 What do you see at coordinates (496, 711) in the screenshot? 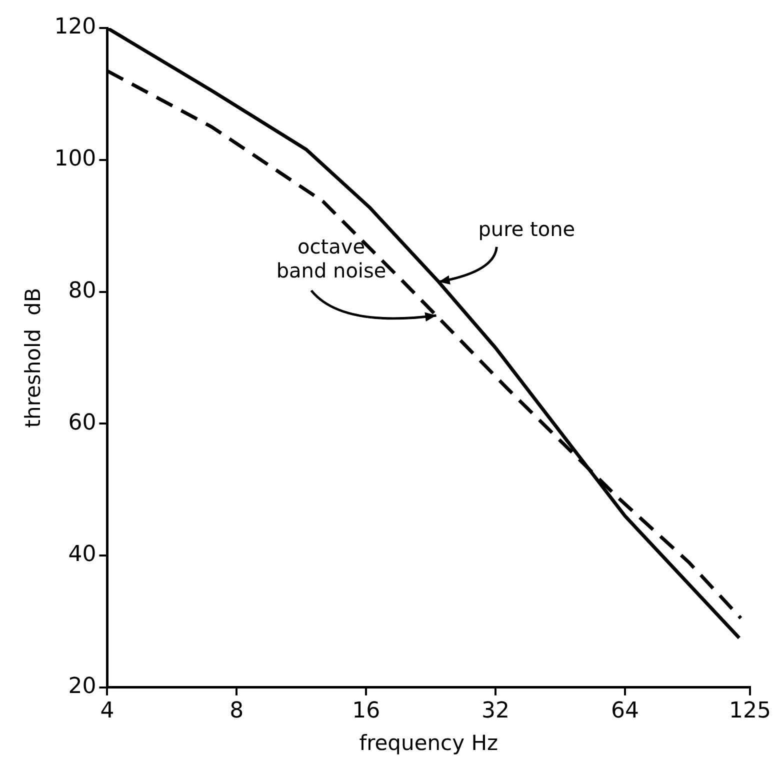
I see `x-tick-label: 32` at bounding box center [496, 711].